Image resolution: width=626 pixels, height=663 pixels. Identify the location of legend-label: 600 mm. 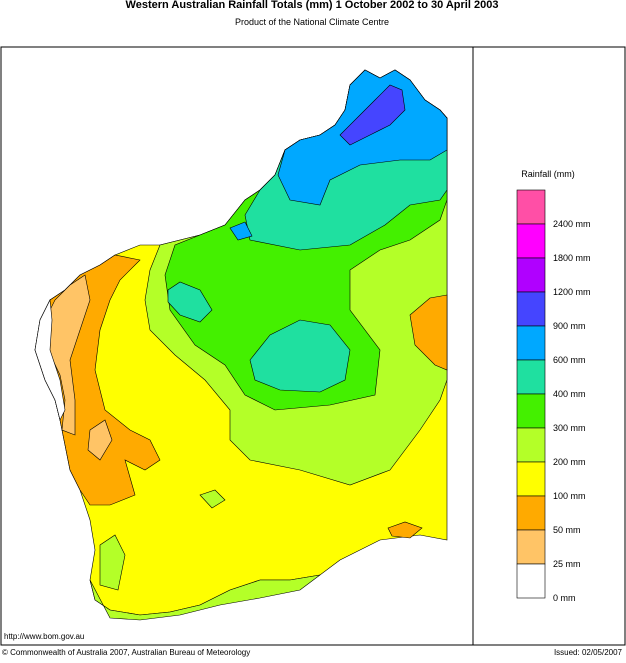
(569, 360).